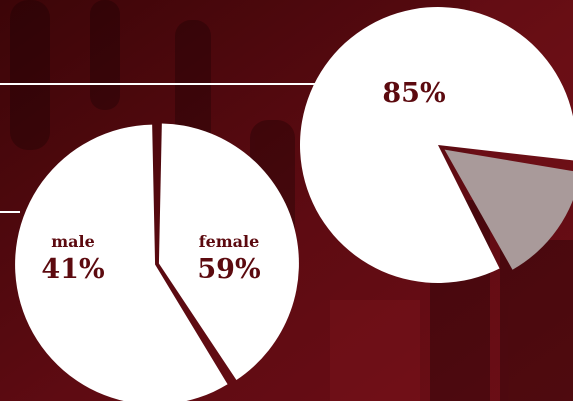  I want to click on male-category-label: male, so click(73, 241).